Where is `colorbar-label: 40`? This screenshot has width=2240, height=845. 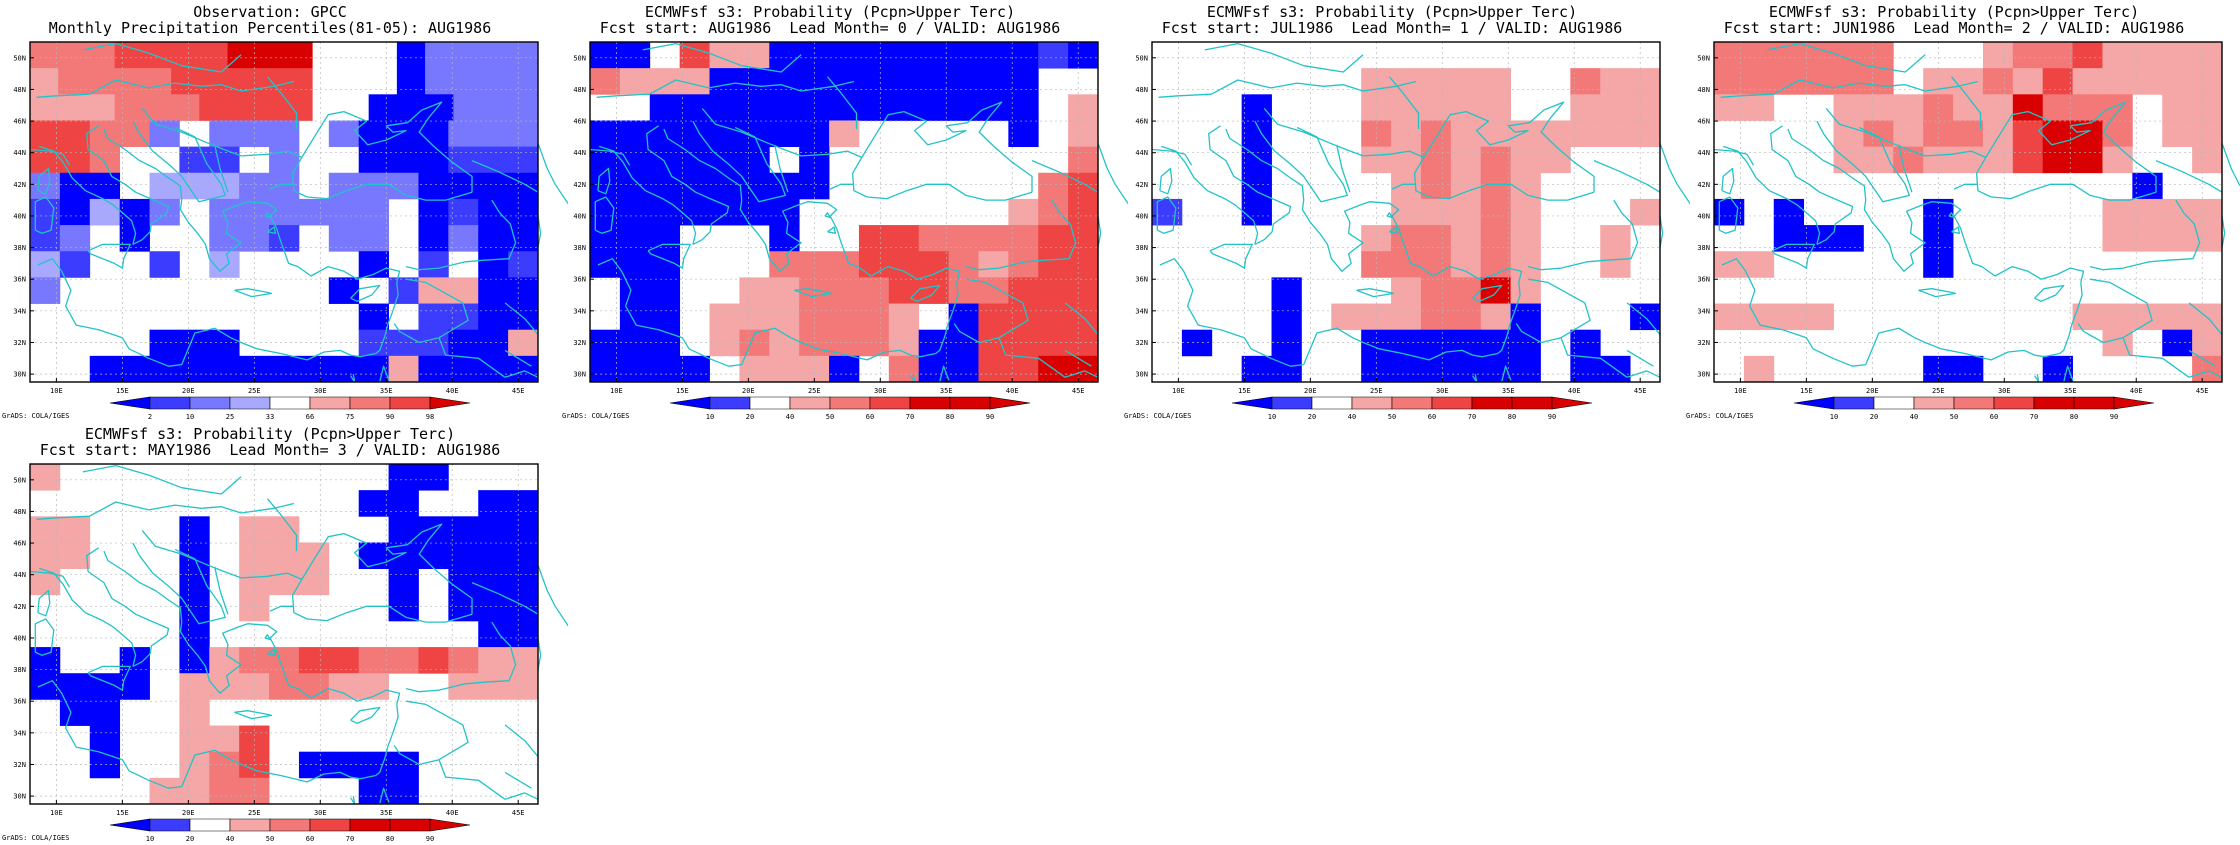
colorbar-label: 40 is located at coordinates (790, 417).